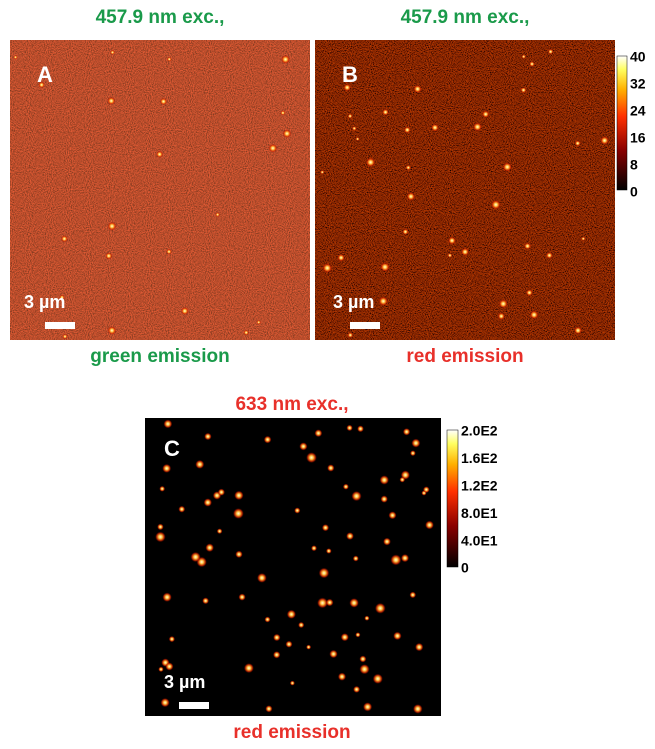 This screenshot has height=749, width=655. What do you see at coordinates (159, 356) in the screenshot?
I see `panel-caption: green emission` at bounding box center [159, 356].